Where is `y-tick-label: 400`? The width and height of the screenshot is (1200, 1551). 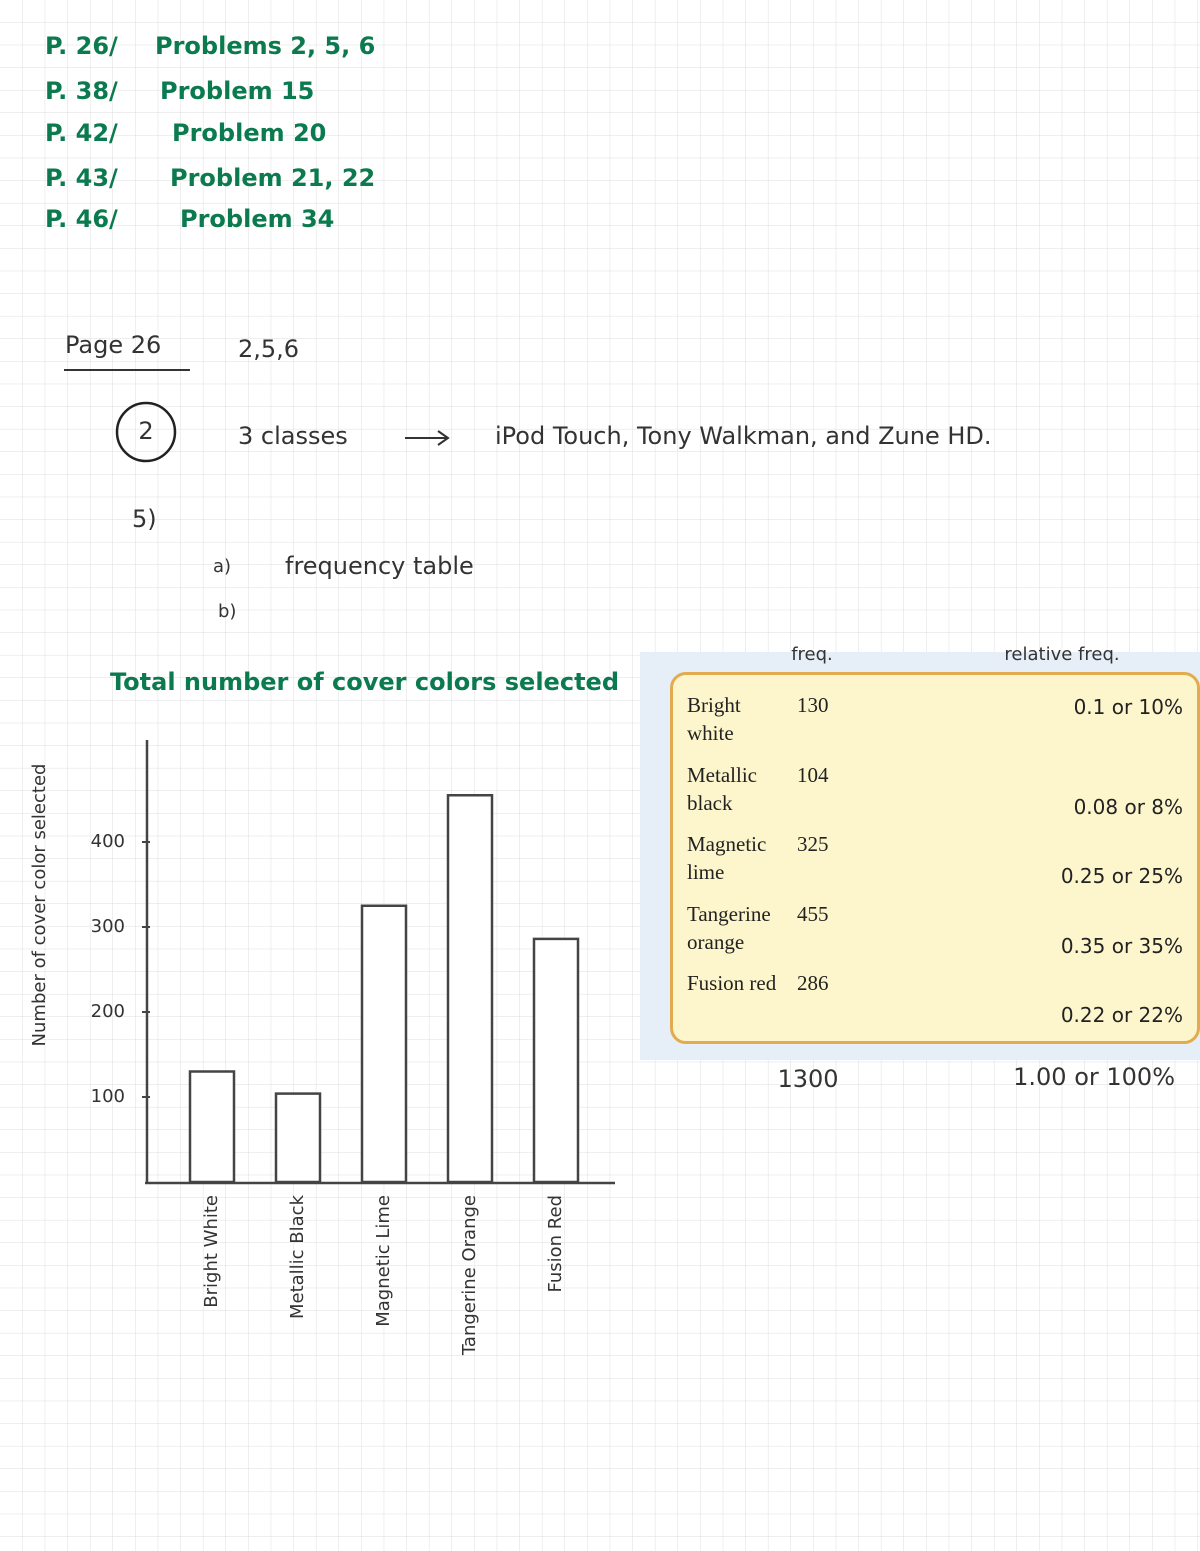
y-tick-label: 400 is located at coordinates (108, 841).